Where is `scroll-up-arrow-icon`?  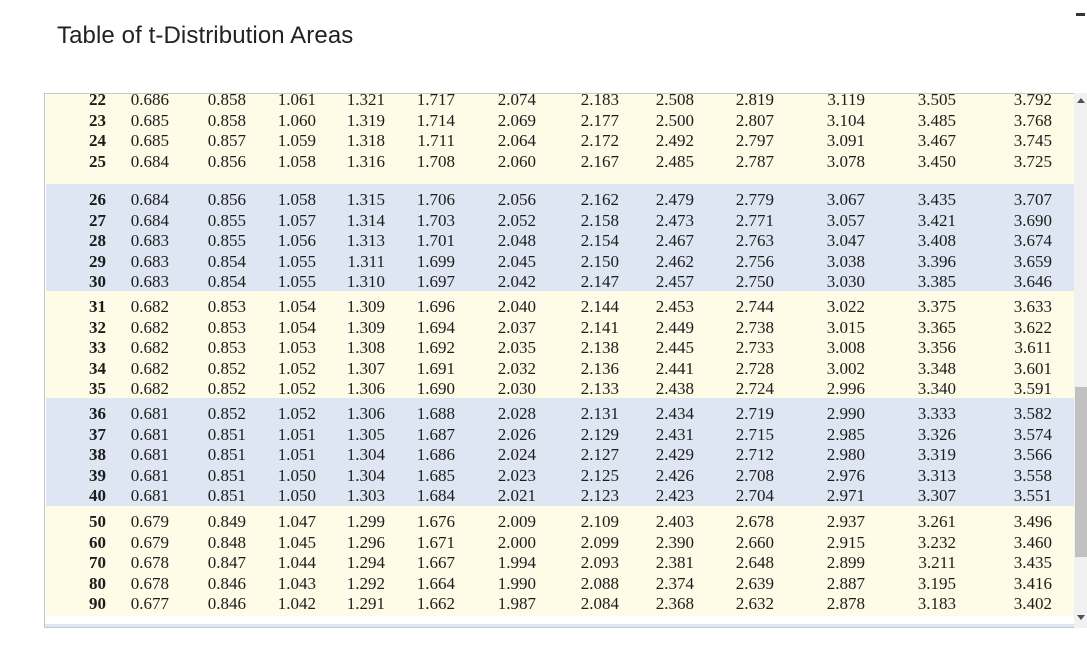
scroll-up-arrow-icon is located at coordinates (1081, 100).